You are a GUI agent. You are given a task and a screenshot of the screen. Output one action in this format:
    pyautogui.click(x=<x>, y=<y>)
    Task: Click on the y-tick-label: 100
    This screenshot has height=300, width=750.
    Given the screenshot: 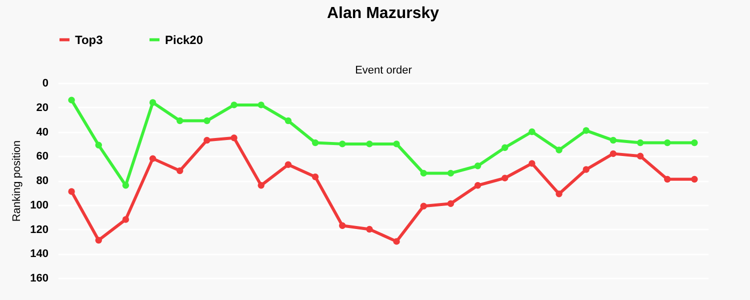 What is the action you would take?
    pyautogui.click(x=39, y=205)
    